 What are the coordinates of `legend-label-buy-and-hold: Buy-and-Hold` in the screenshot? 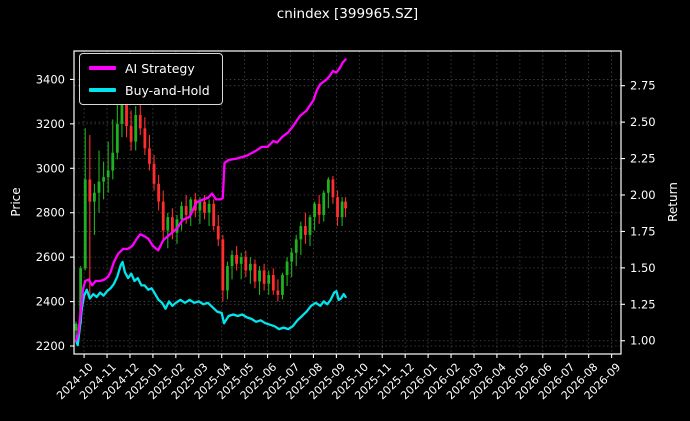 It's located at (167, 90).